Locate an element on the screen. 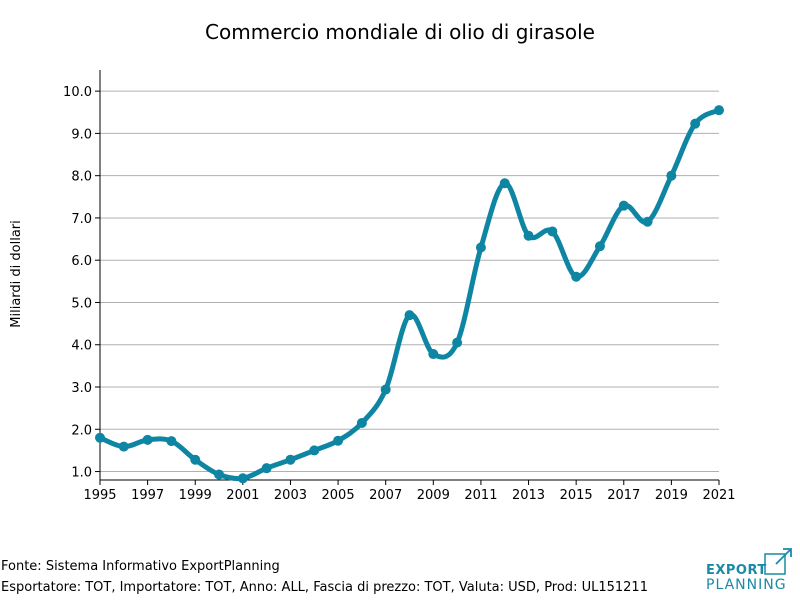 The height and width of the screenshot is (600, 800). logo-text-planning: PLANNING is located at coordinates (746, 585).